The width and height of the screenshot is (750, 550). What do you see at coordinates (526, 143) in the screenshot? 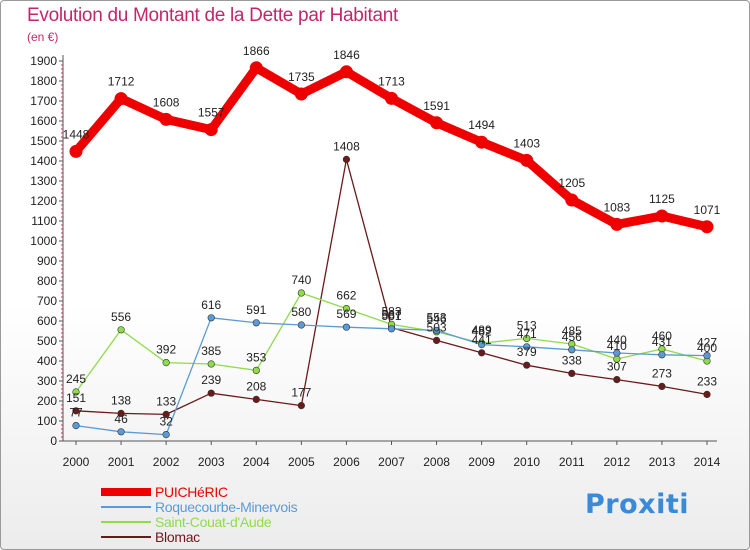
I see `data-label: 1403` at bounding box center [526, 143].